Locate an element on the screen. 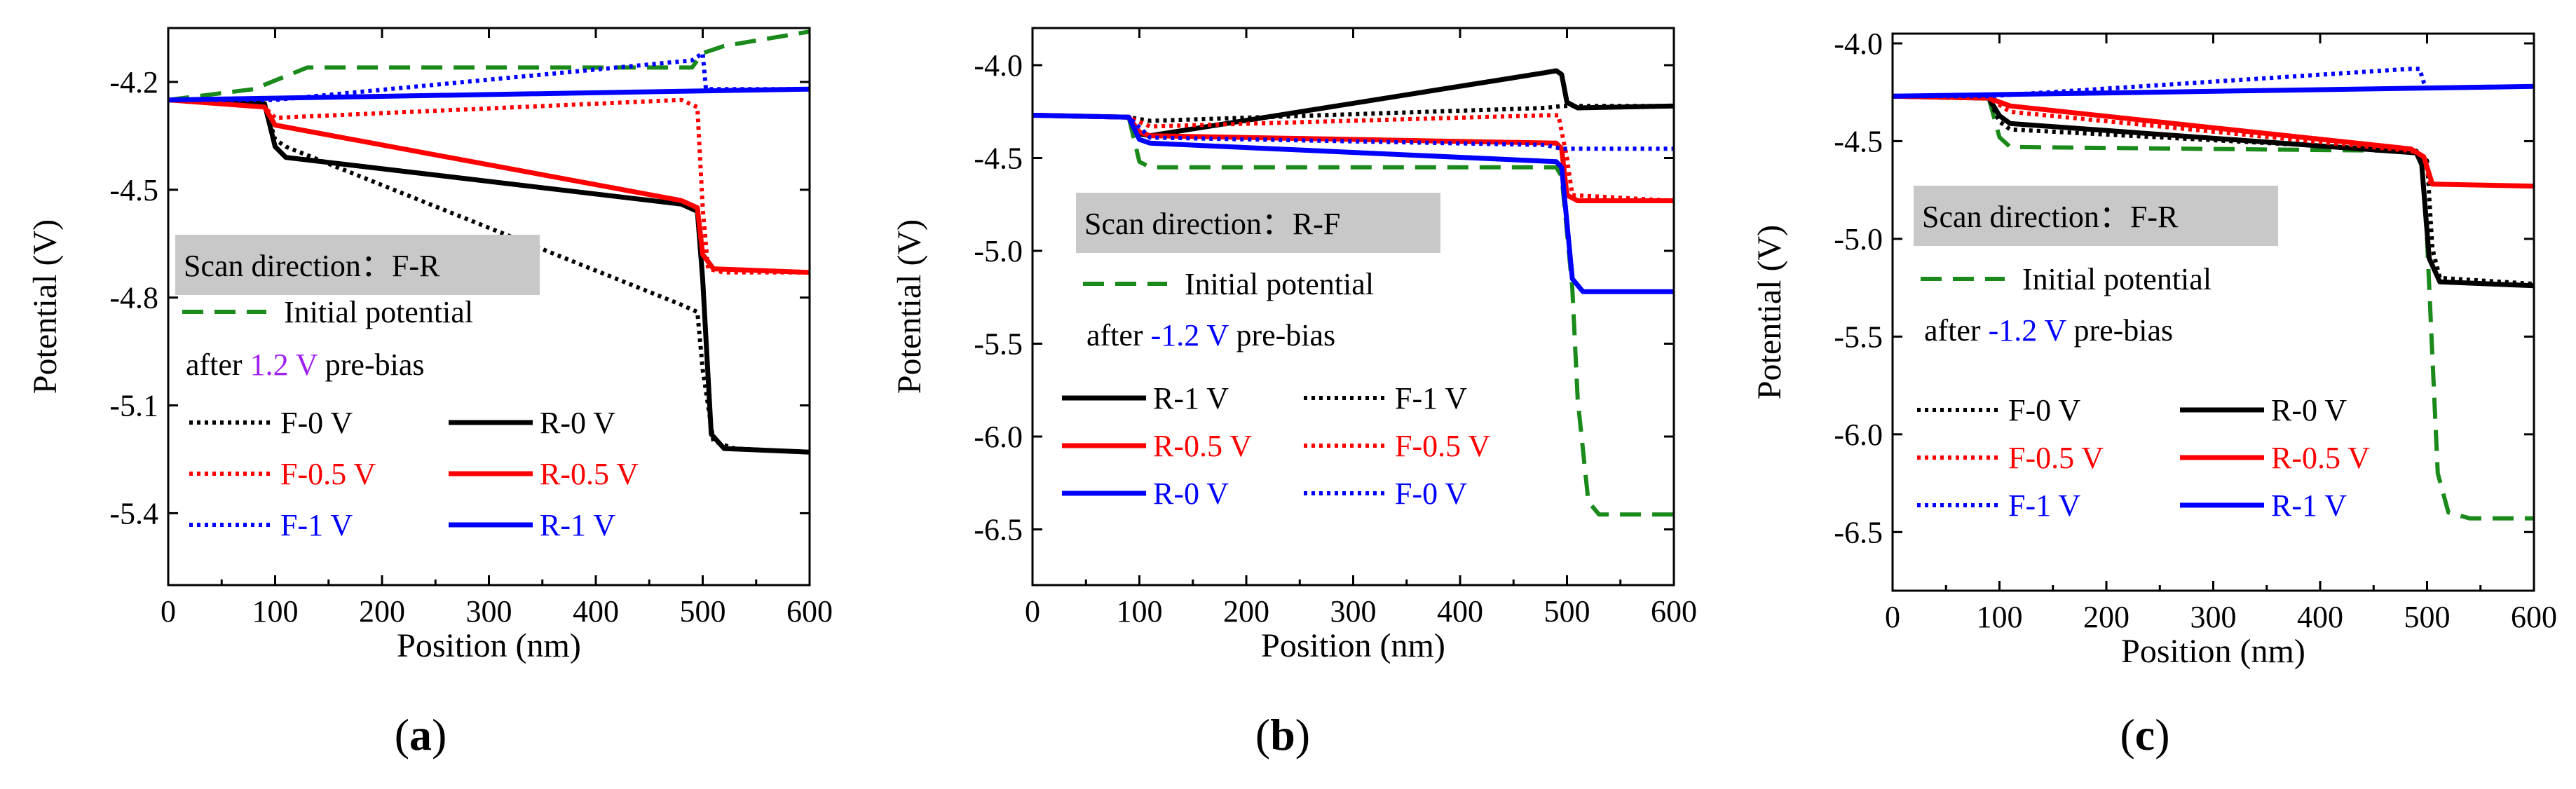  y-tick-label: -4.2 is located at coordinates (133, 82).